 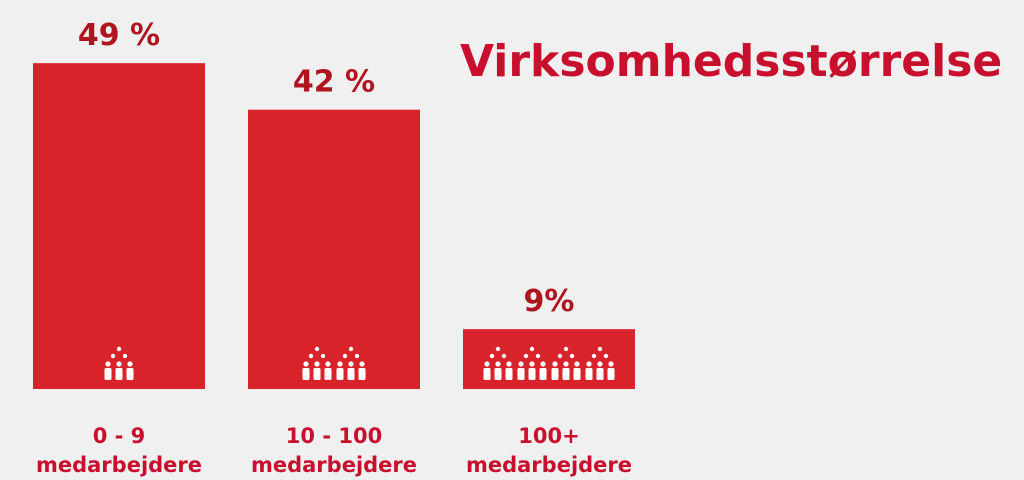 I want to click on x-tick-label: 0 - 9 medarbejdere, so click(x=119, y=450).